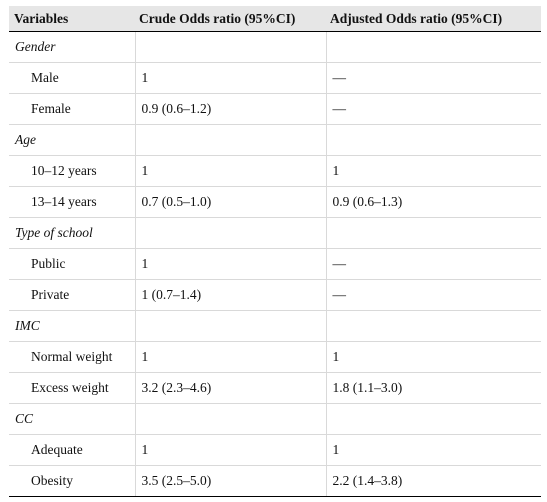  What do you see at coordinates (72, 295) in the screenshot?
I see `row-label: Private` at bounding box center [72, 295].